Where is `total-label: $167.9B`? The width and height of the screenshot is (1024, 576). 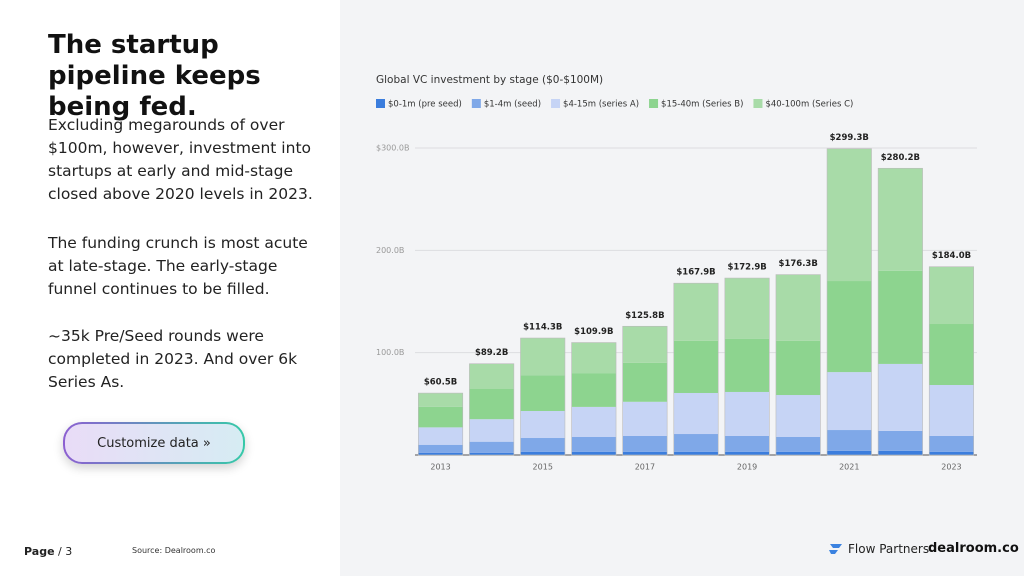 total-label: $167.9B is located at coordinates (695, 273).